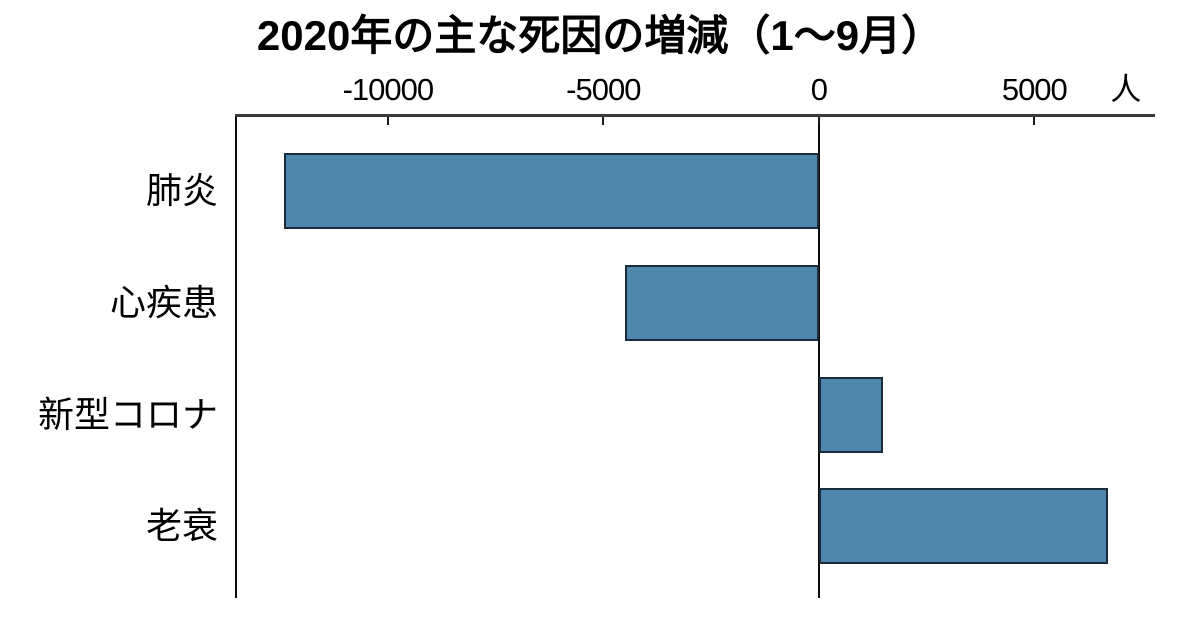  What do you see at coordinates (127, 414) in the screenshot?
I see `category-label: 新型コロナ` at bounding box center [127, 414].